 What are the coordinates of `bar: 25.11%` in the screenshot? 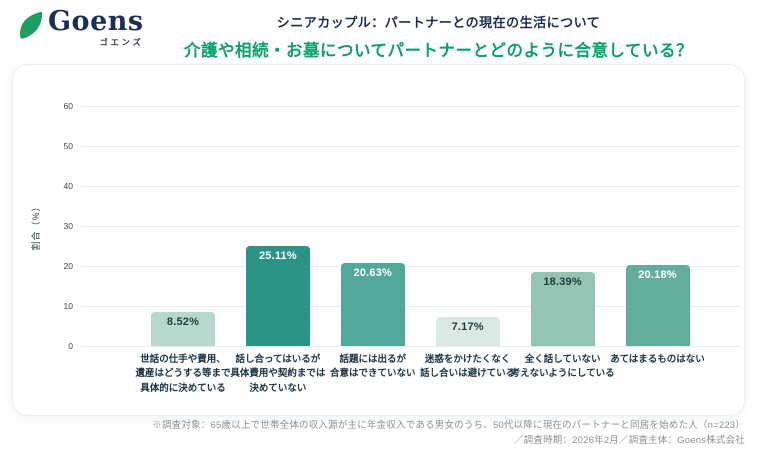 It's located at (277, 295).